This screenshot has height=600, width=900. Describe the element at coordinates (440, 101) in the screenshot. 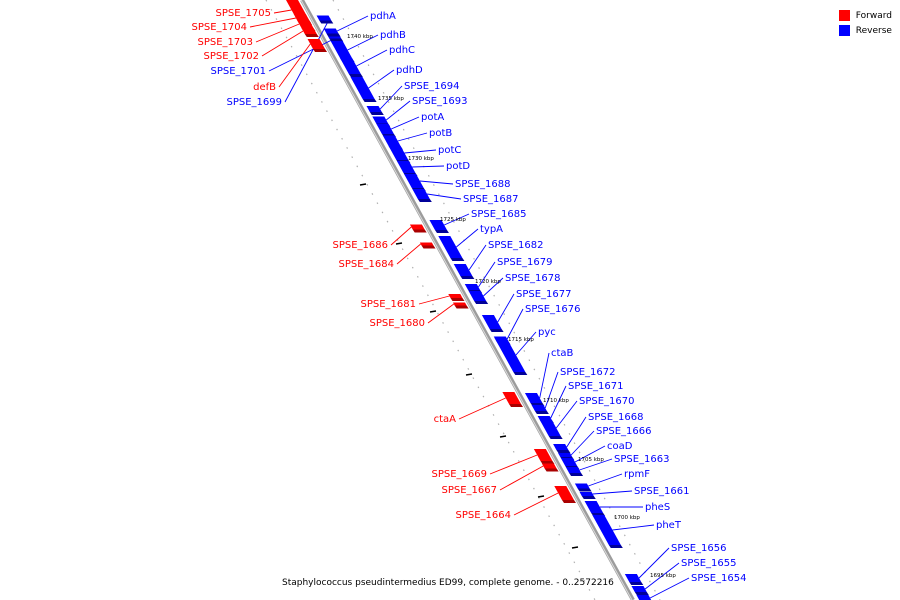

I see `gene-label-spse-1693: SPSE_1693` at that location.